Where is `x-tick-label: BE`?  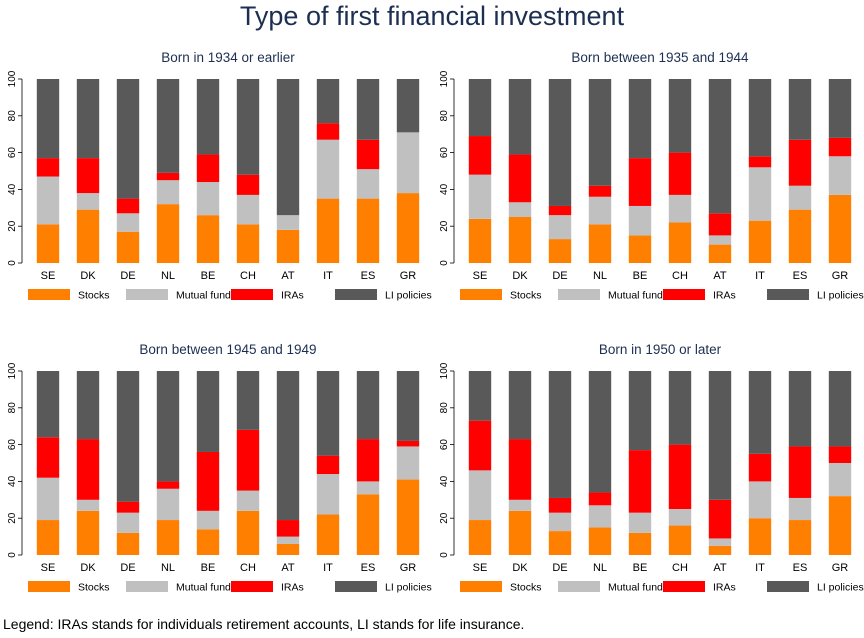
x-tick-label: BE is located at coordinates (640, 568).